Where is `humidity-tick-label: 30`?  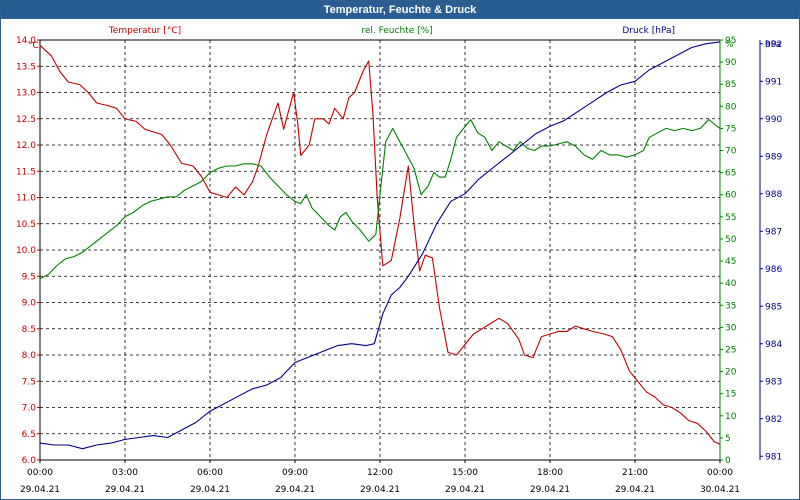
humidity-tick-label: 30 is located at coordinates (731, 328).